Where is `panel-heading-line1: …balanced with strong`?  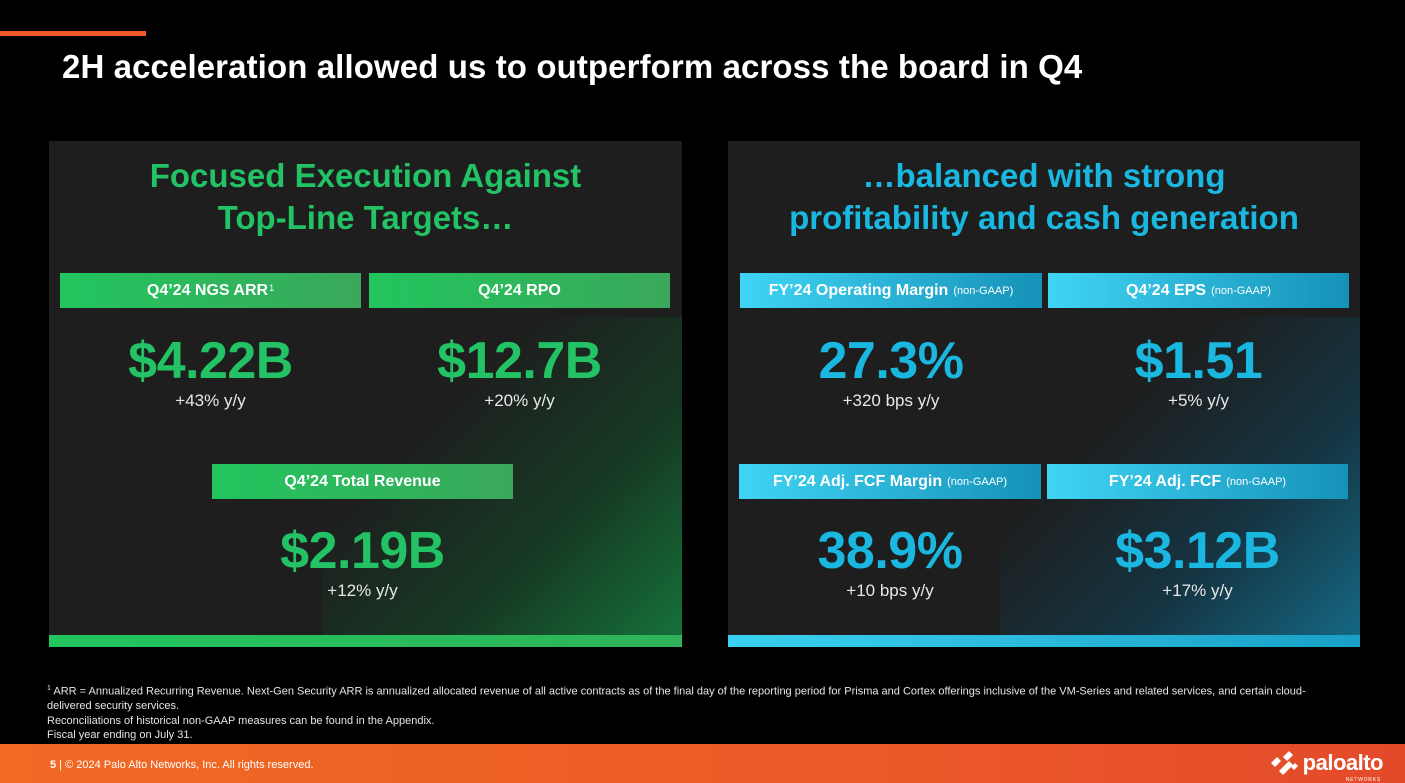 panel-heading-line1: …balanced with strong is located at coordinates (1044, 175).